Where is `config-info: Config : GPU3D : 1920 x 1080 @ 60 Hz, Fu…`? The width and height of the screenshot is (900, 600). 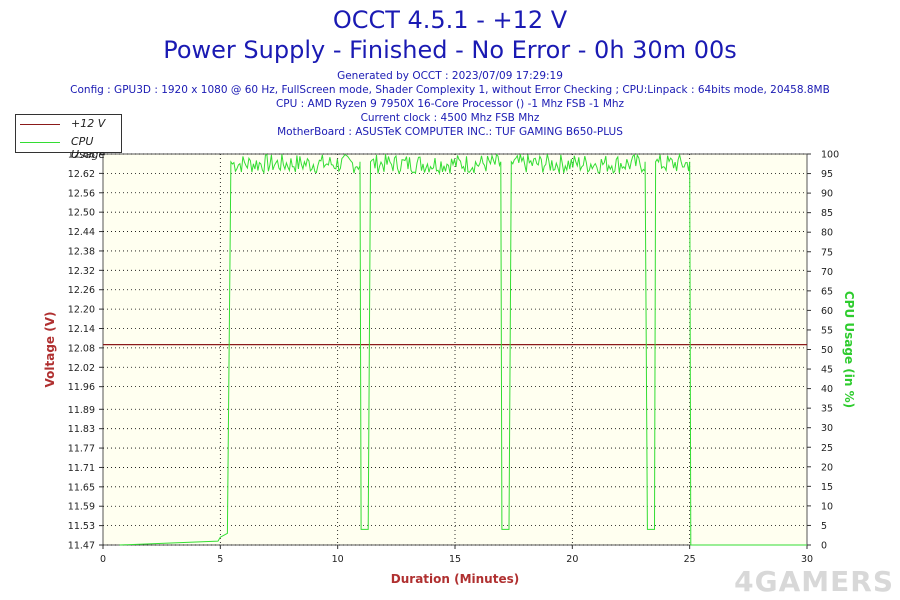
config-info: Config : GPU3D : 1920 x 1080 @ 60 Hz, Fu… is located at coordinates (450, 90).